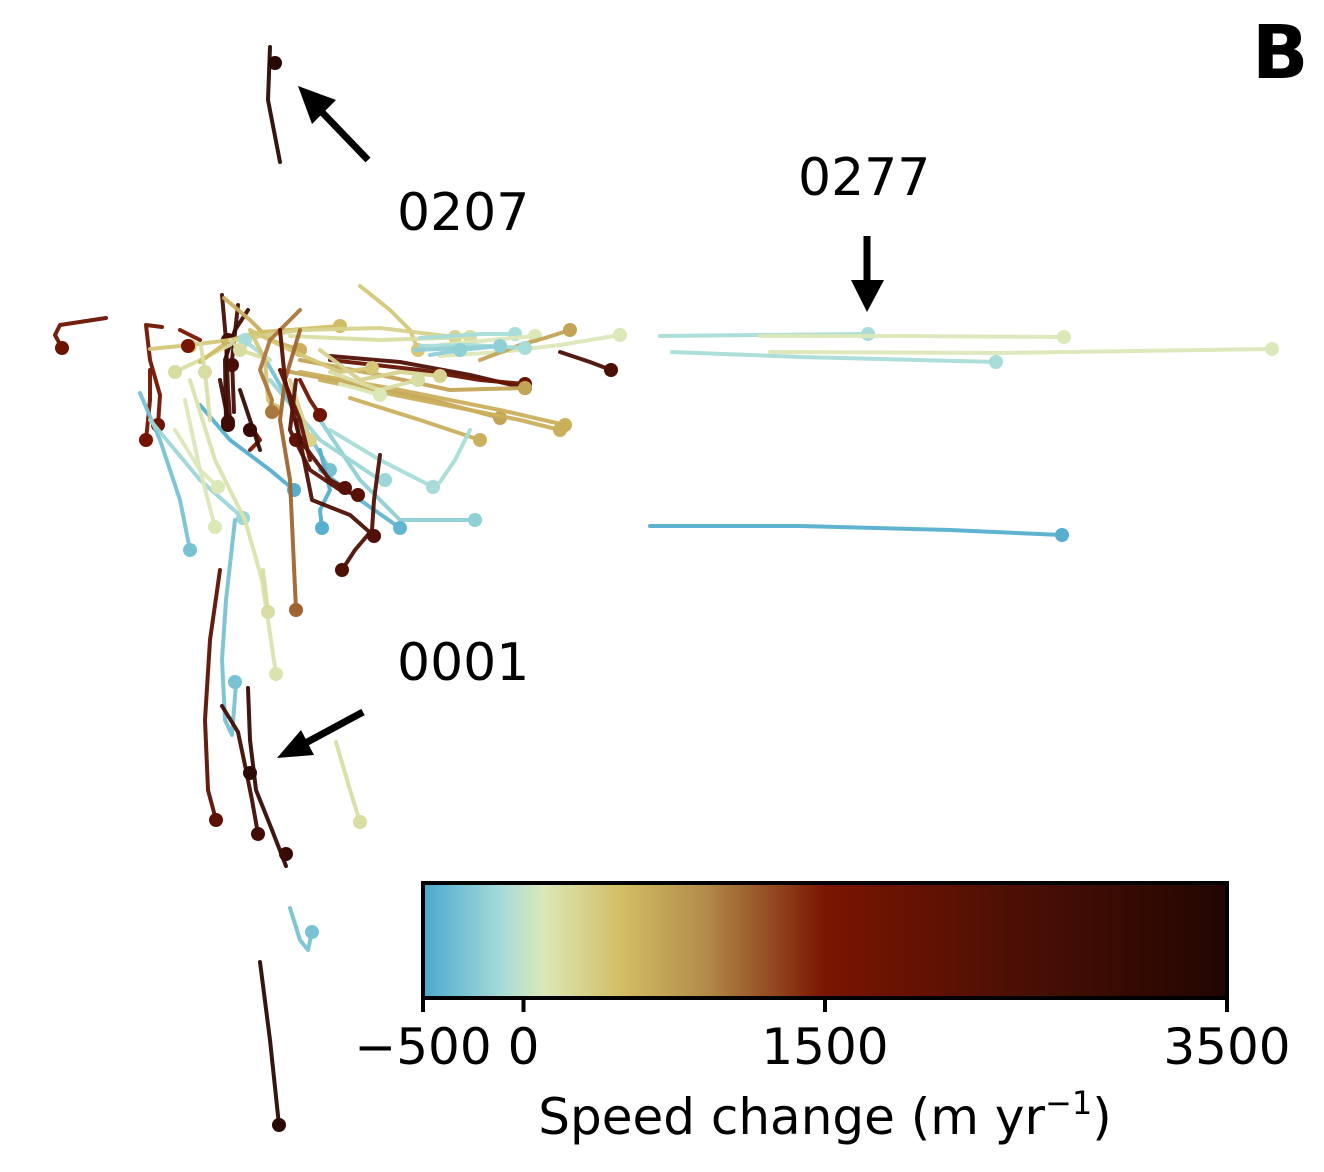  I want to click on annotation-0277: 0277, so click(864, 178).